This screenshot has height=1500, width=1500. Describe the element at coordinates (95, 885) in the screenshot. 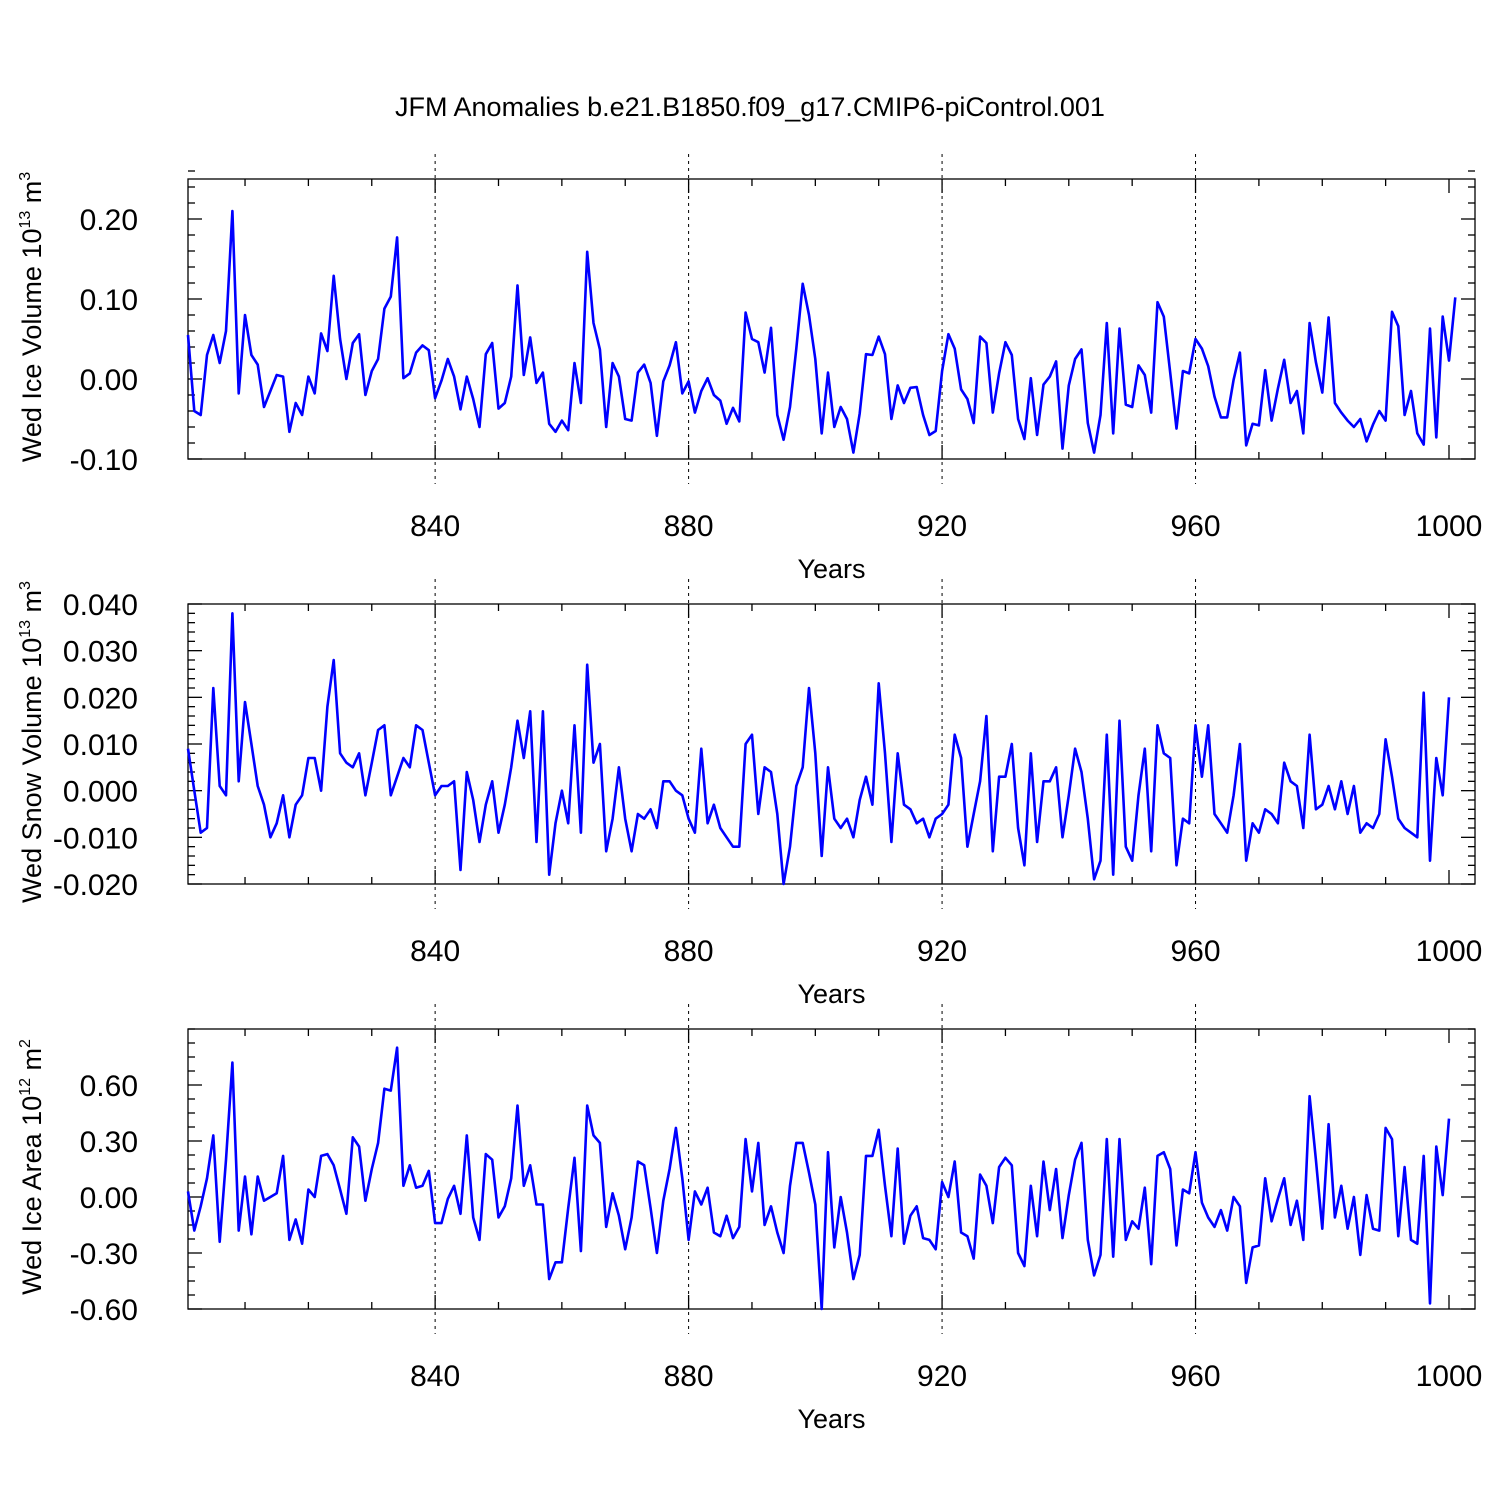

I see `y-tick-label: -0.020` at that location.